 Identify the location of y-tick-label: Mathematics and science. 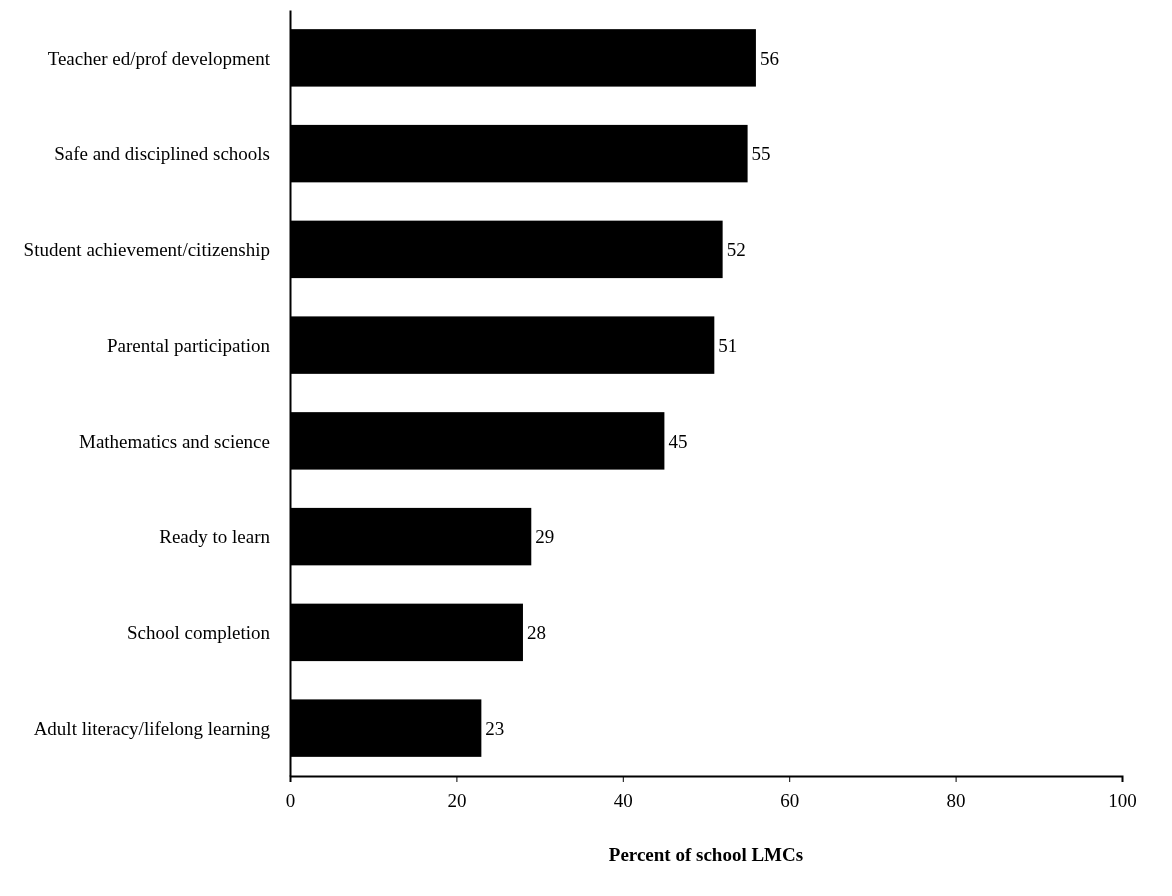
(174, 441).